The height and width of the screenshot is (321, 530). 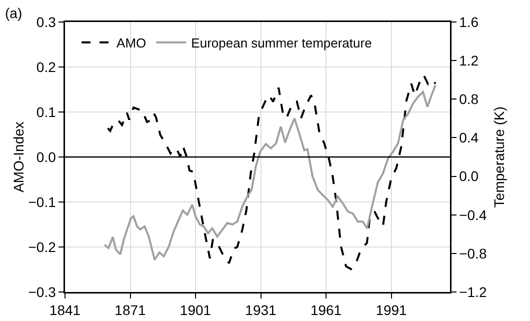 I want to click on x-tick-label: 1871, so click(x=130, y=310).